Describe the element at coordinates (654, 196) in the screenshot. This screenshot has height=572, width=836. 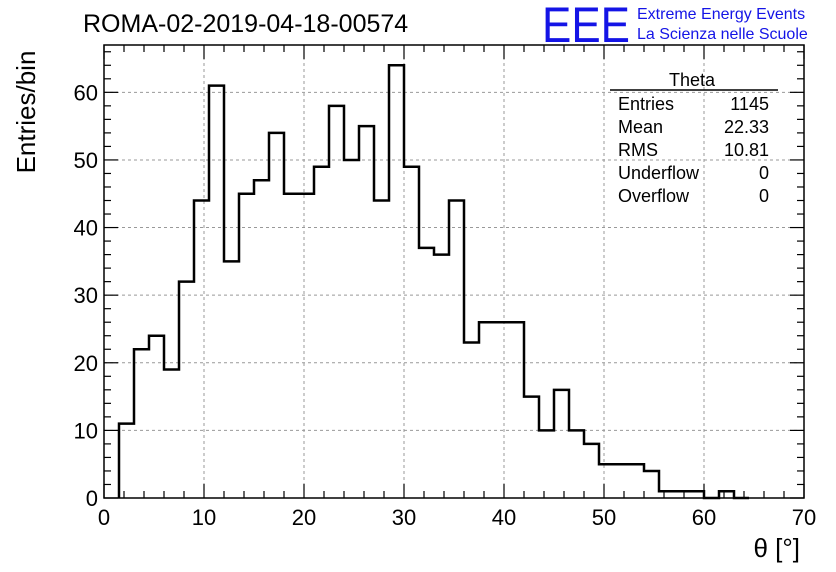
I see `stats-label-overflow: Overflow` at that location.